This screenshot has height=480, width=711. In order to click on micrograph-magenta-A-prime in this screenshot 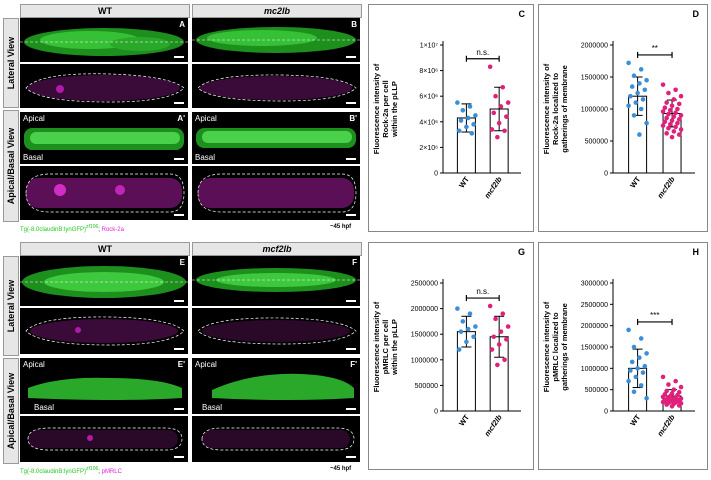, I will do `click(105, 193)`.